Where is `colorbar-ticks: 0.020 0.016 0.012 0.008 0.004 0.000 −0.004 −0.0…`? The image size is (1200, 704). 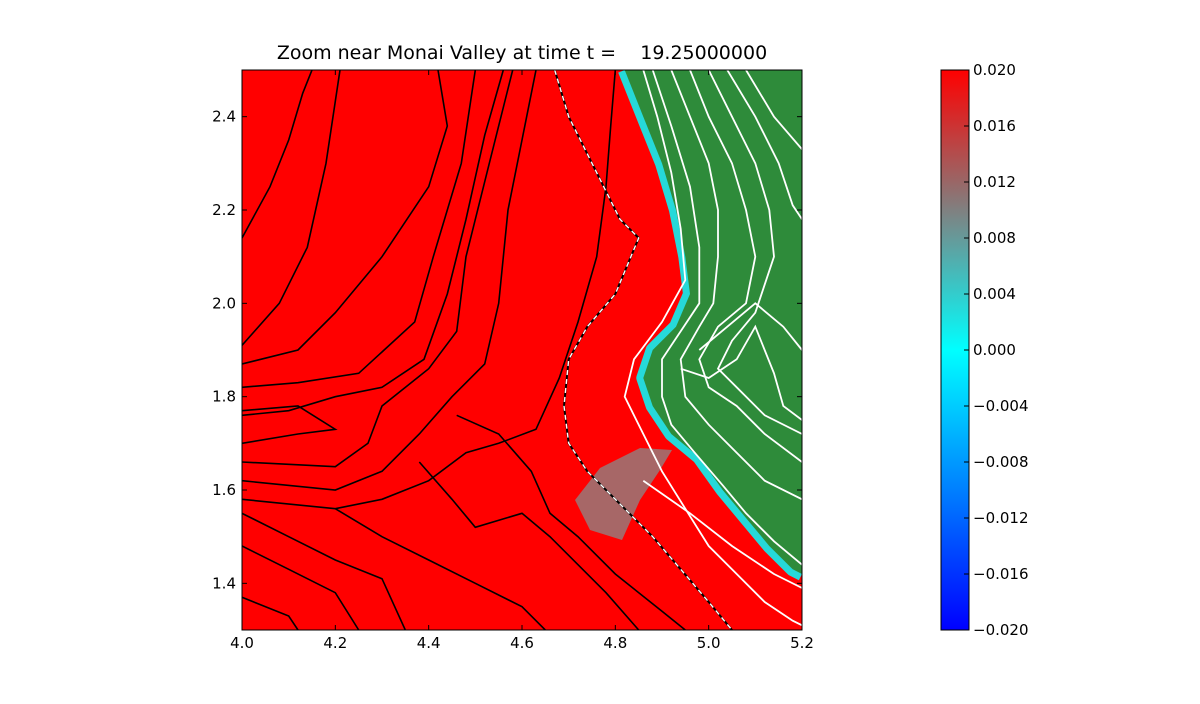 colorbar-ticks: 0.020 0.016 0.012 0.008 0.004 0.000 −0.004 −0.0… is located at coordinates (996, 350).